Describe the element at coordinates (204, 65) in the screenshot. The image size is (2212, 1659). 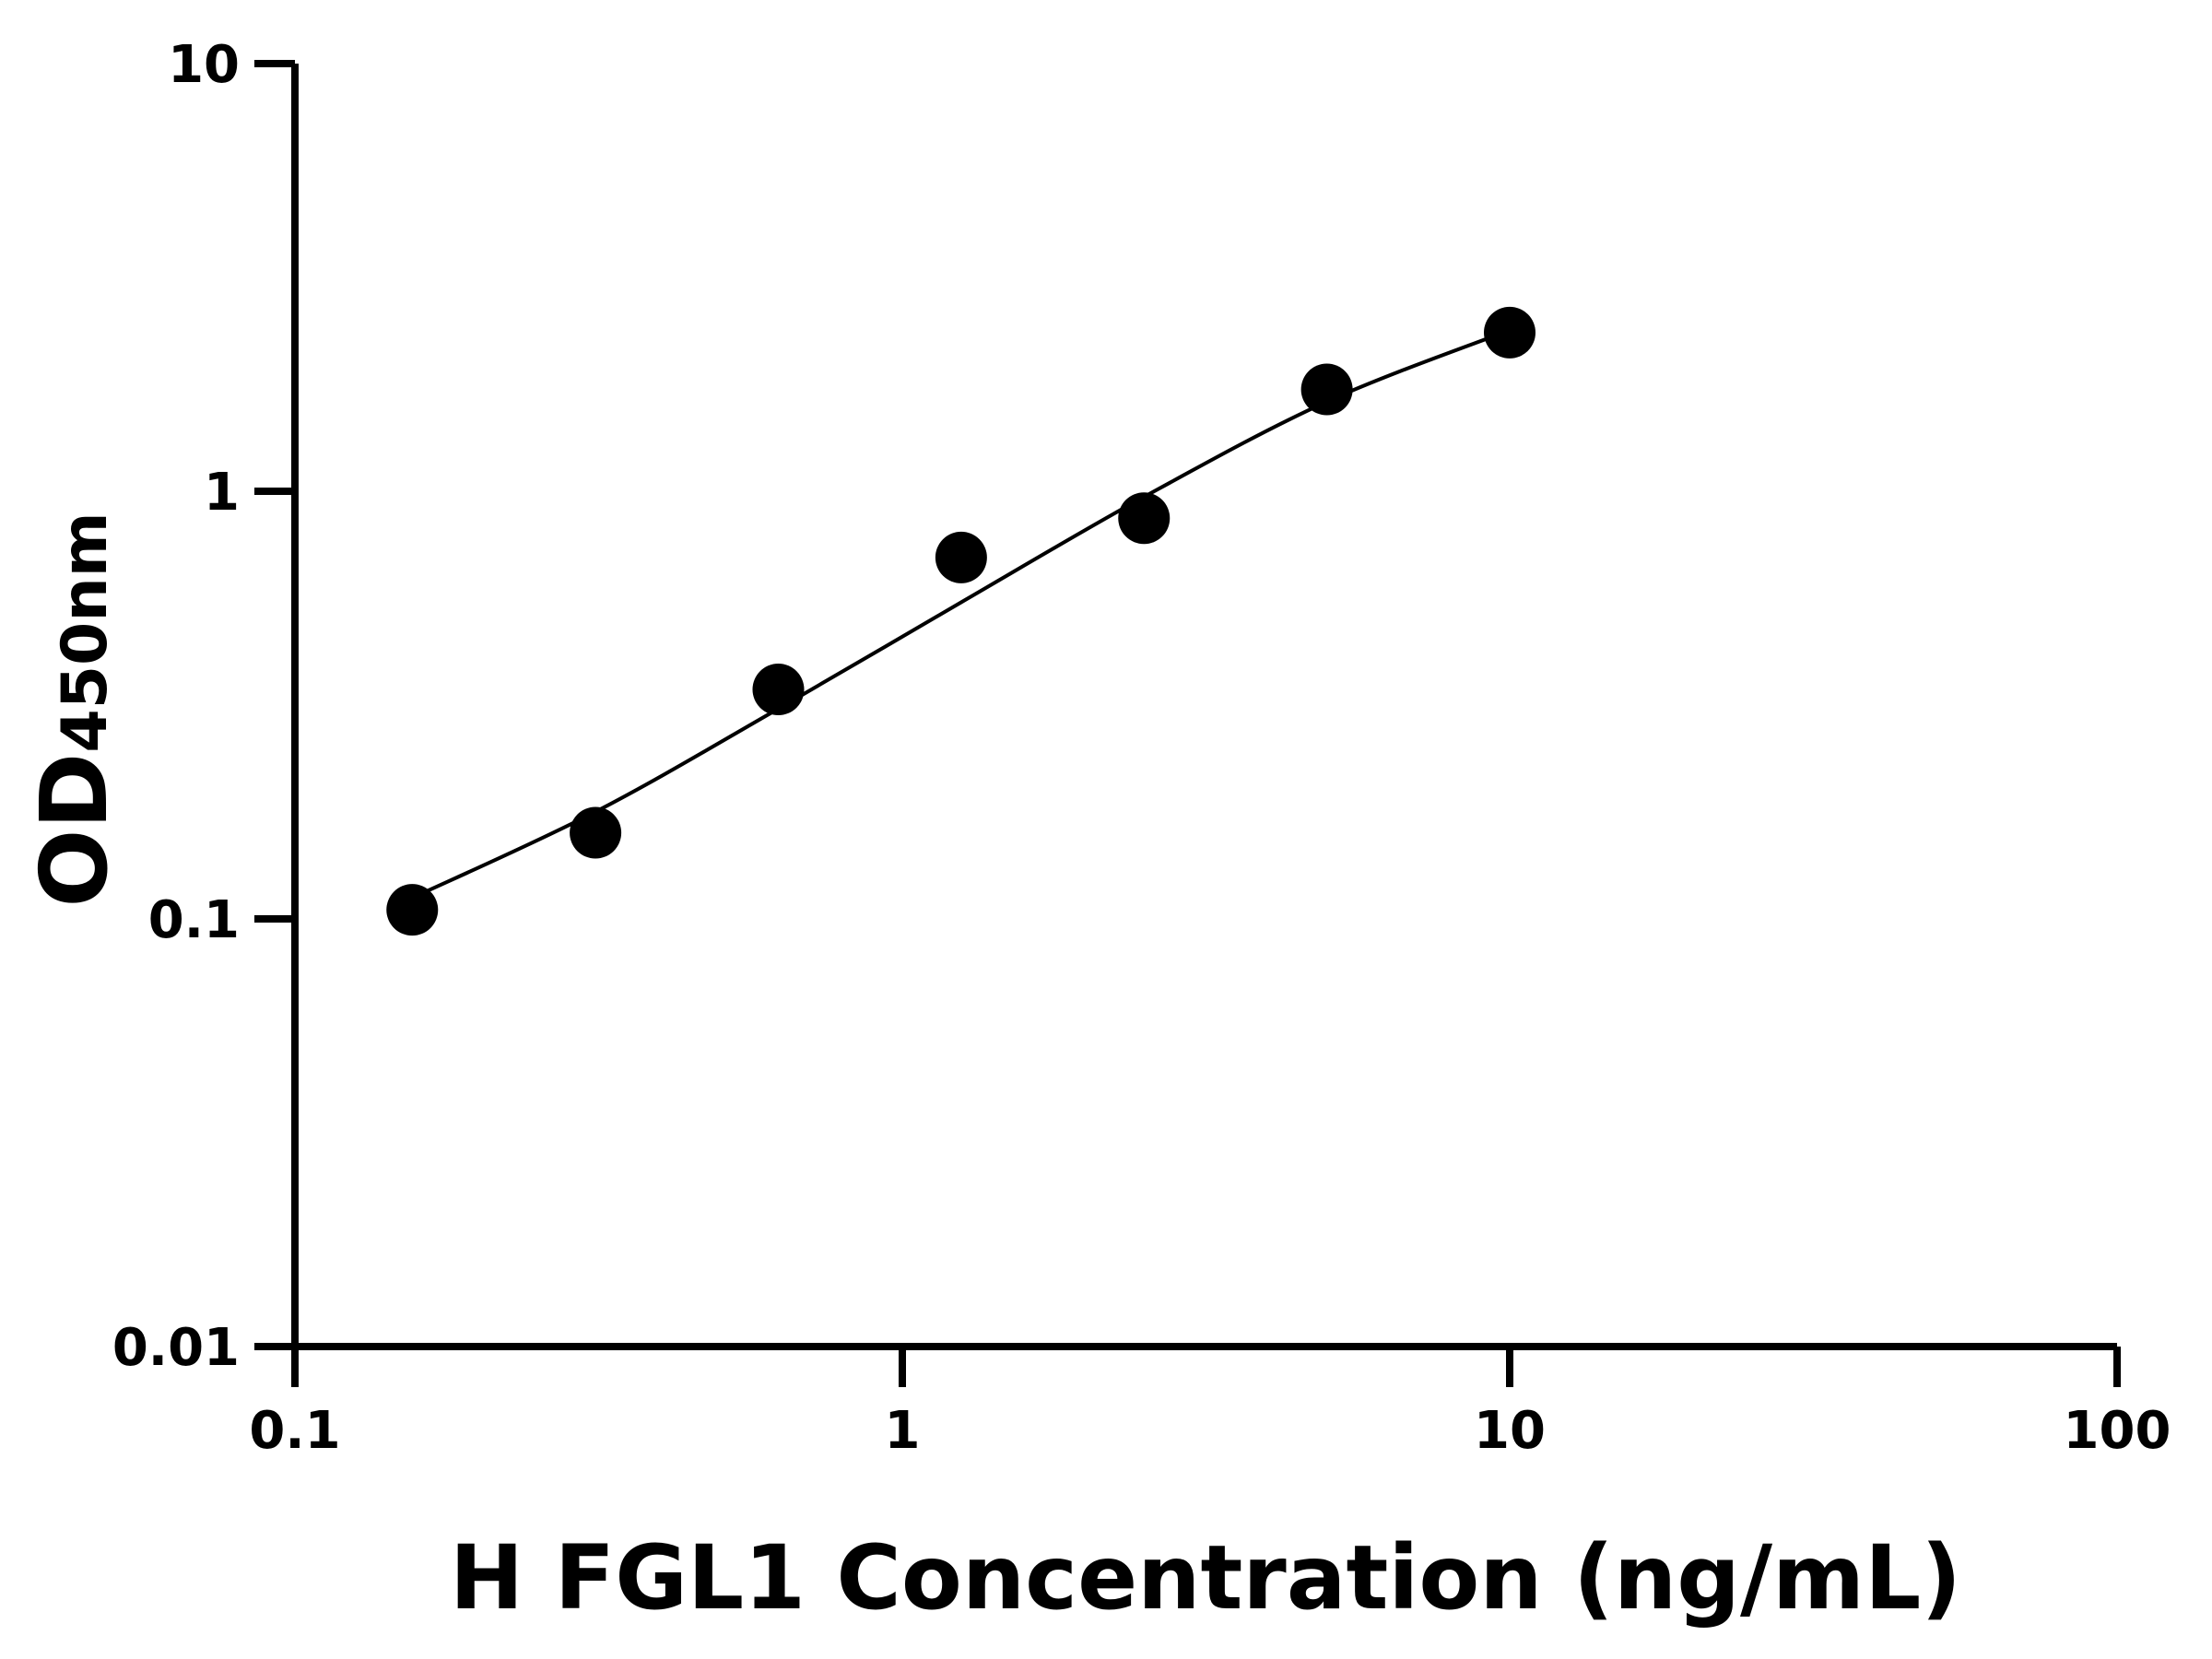
I see `y-tick-label: 10` at that location.